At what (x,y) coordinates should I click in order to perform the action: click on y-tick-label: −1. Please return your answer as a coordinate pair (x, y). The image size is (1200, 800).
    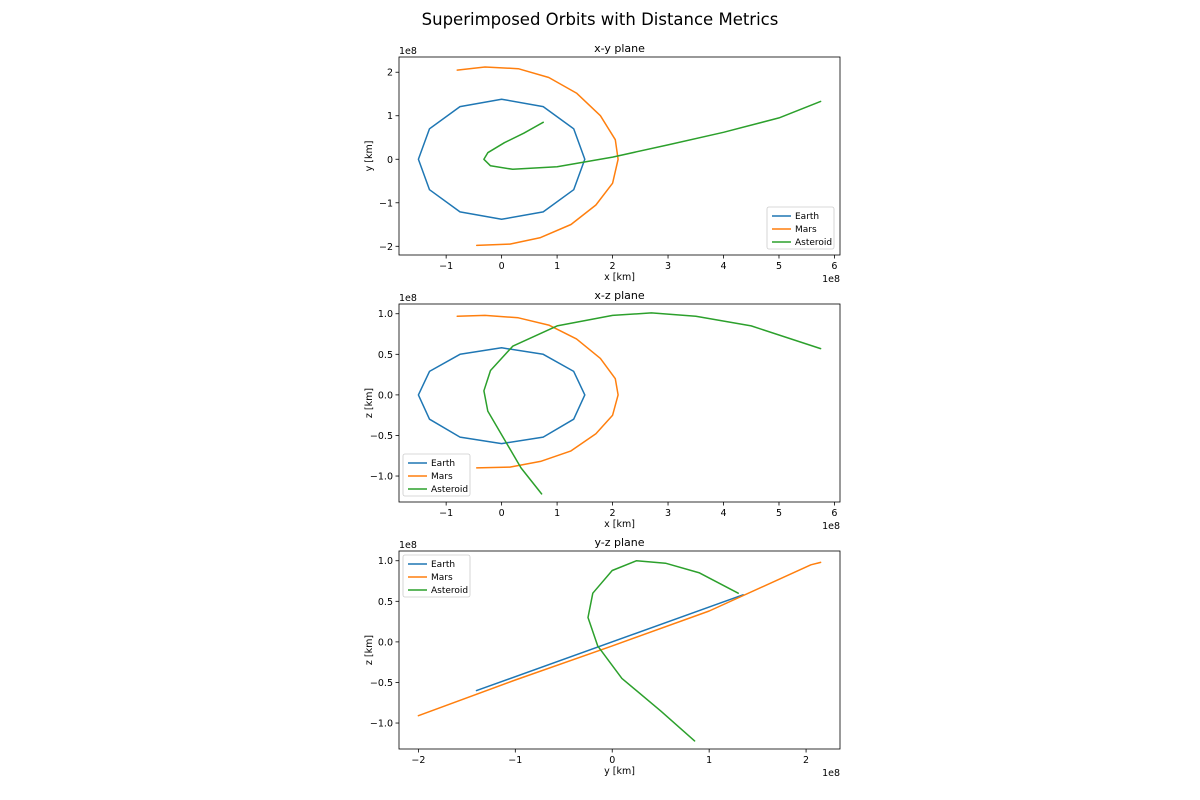
    Looking at the image, I should click on (386, 203).